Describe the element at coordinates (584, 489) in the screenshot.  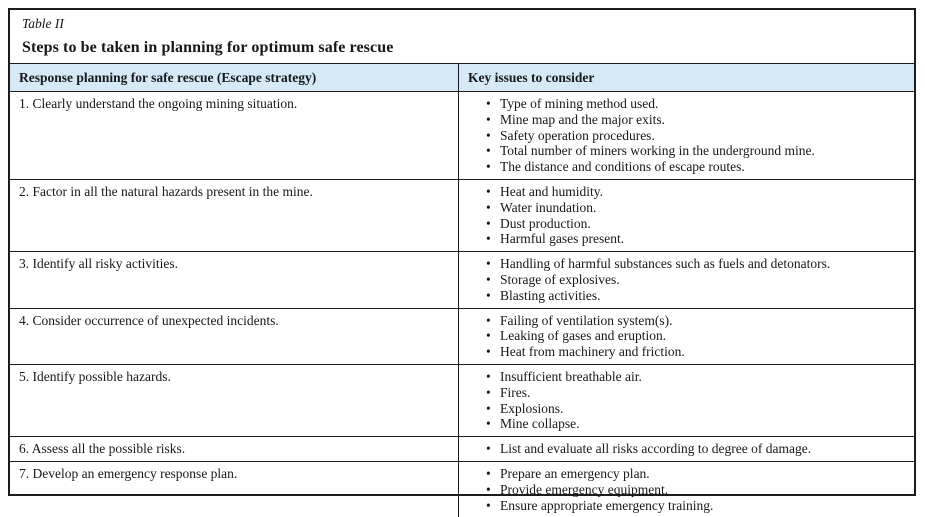
I see `issue-text: Provide emergency equipment.` at that location.